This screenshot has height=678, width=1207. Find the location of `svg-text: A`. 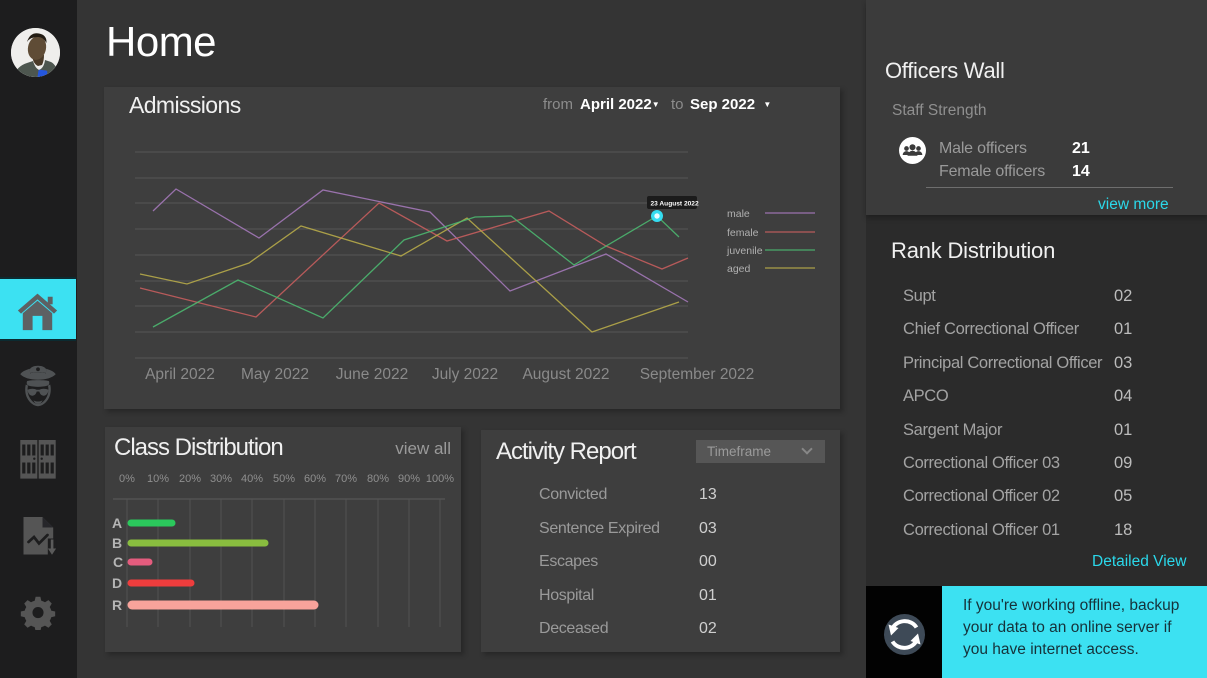

svg-text: A is located at coordinates (117, 523).